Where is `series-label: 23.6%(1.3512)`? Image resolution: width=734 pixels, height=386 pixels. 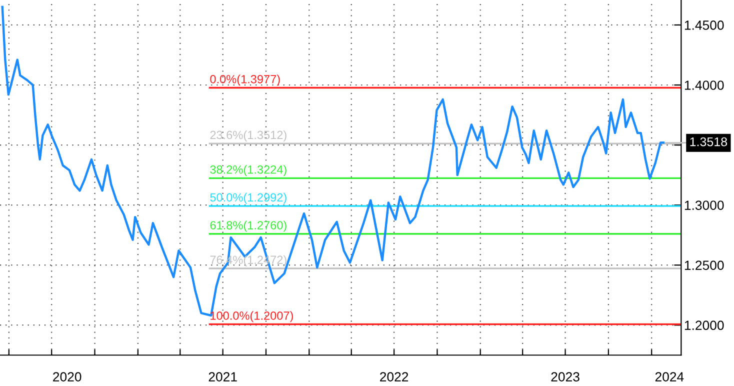
series-label: 23.6%(1.3512) is located at coordinates (248, 136).